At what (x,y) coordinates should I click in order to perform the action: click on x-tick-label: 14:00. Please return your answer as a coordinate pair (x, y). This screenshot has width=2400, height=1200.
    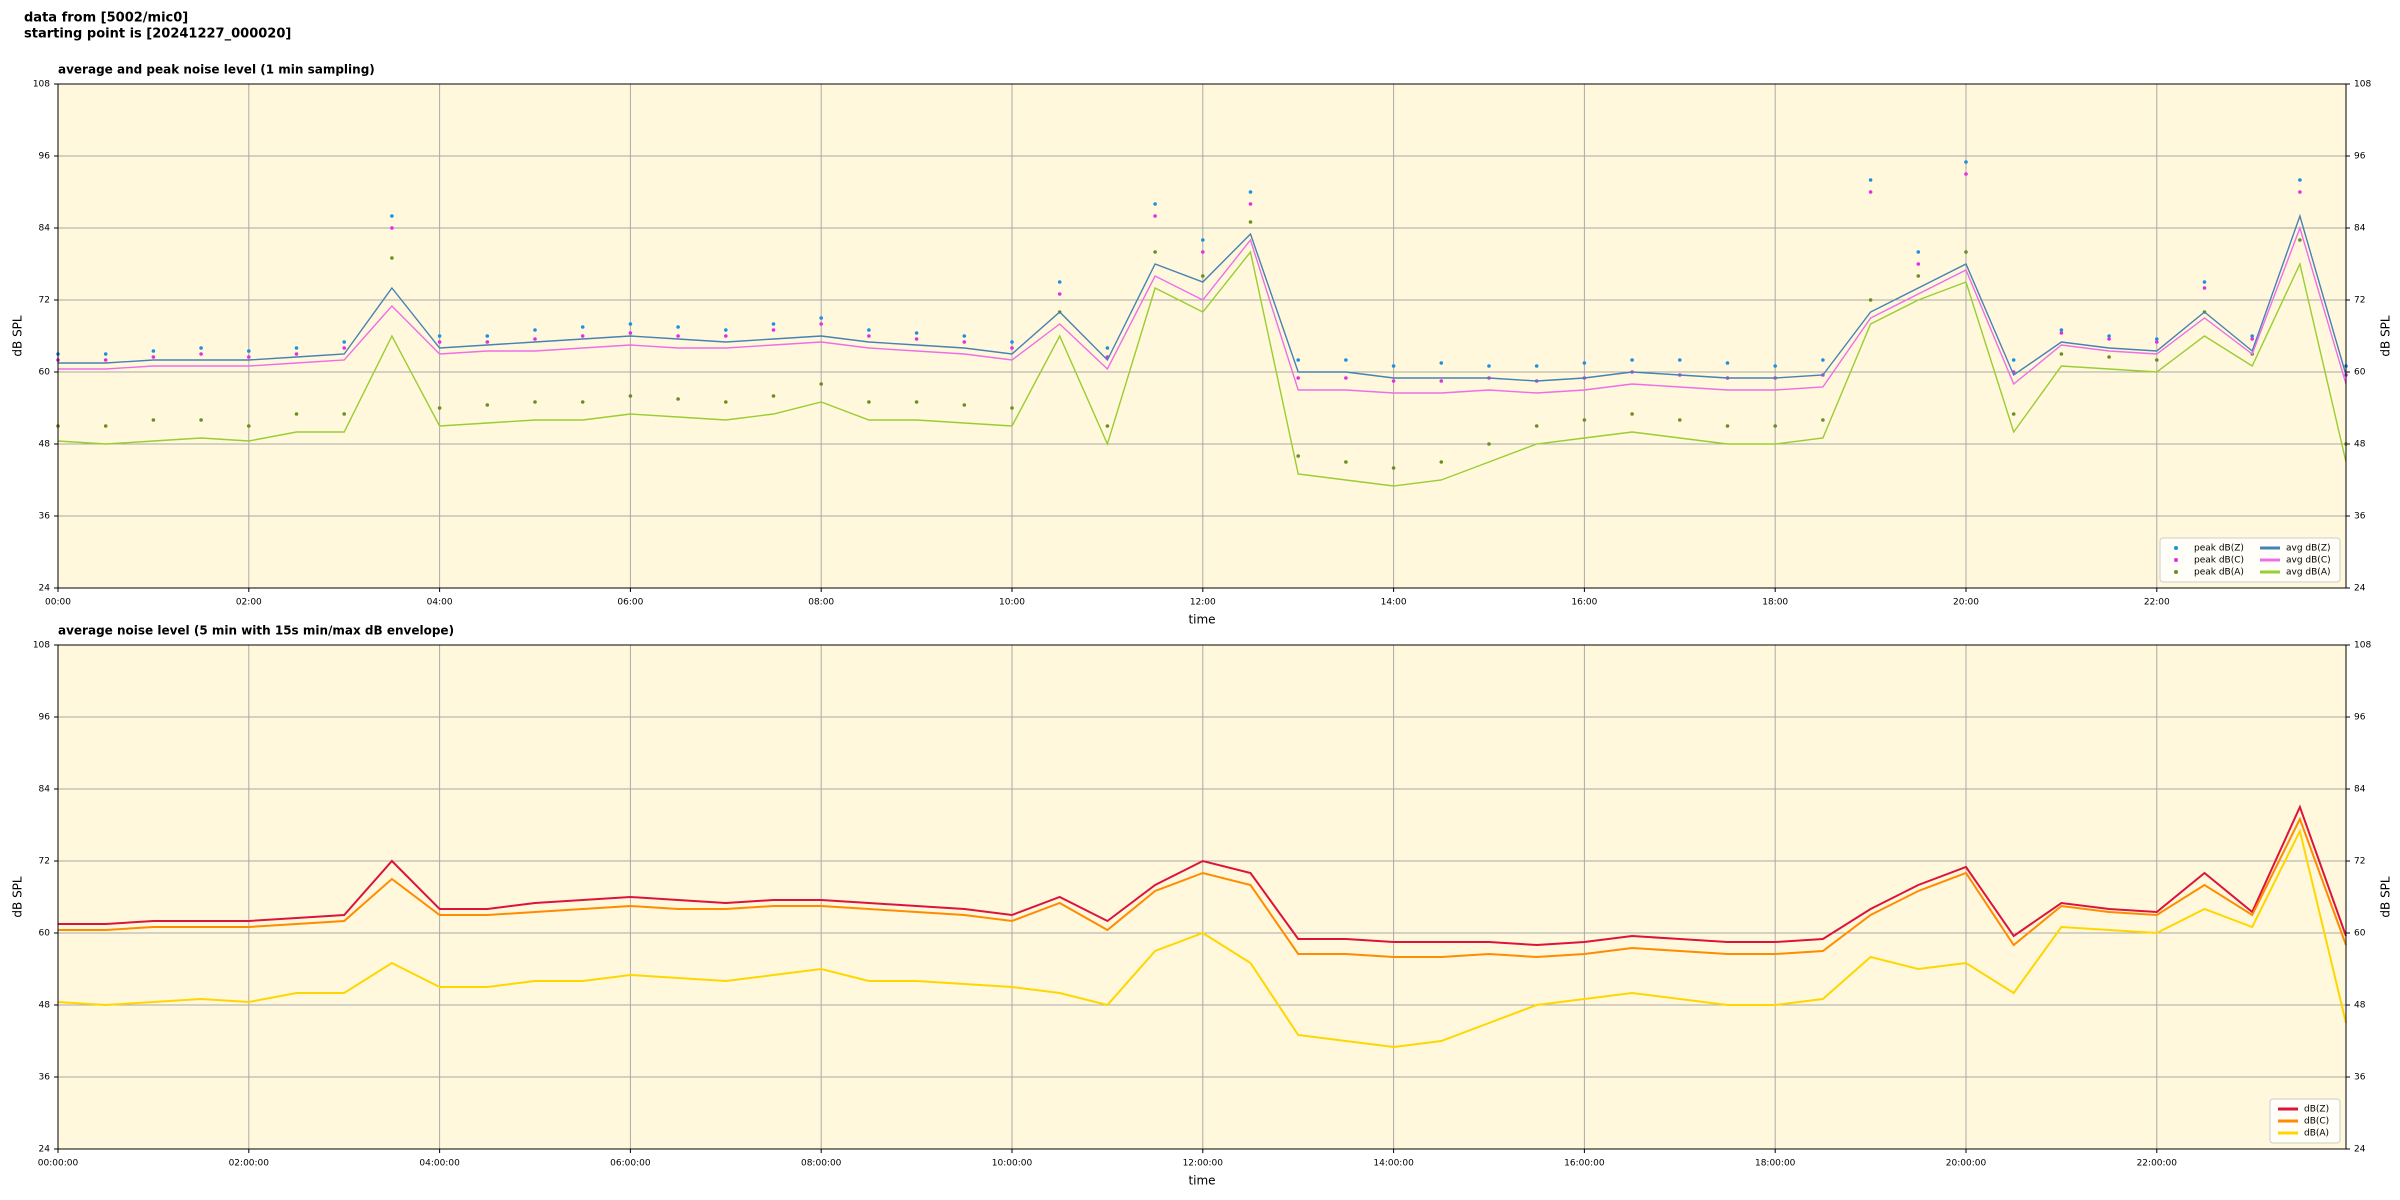
    Looking at the image, I should click on (1394, 603).